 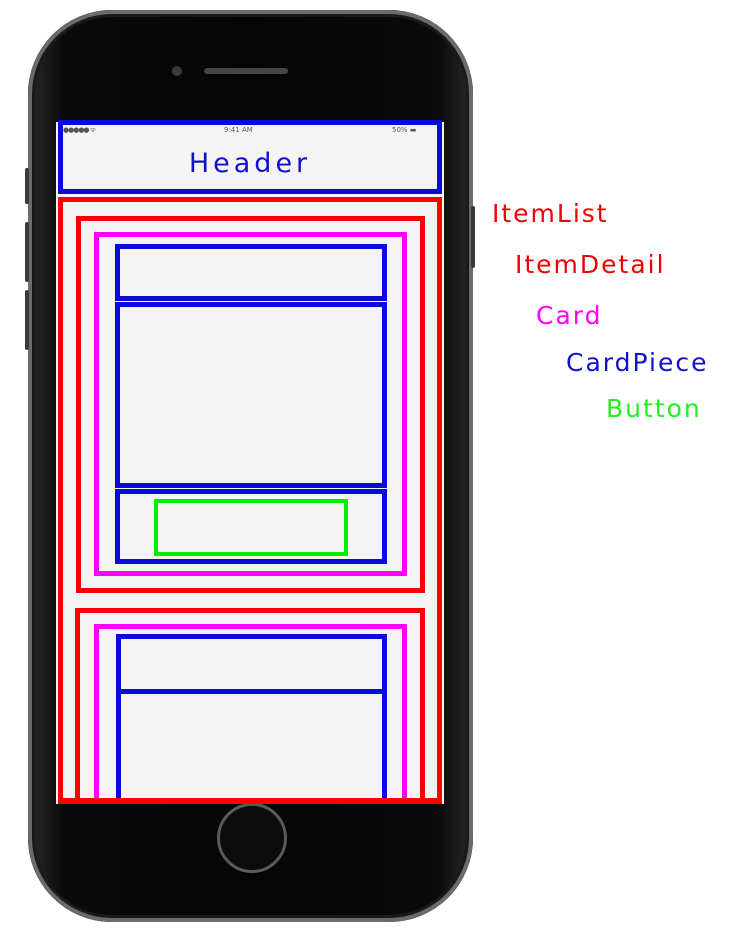 What do you see at coordinates (27, 252) in the screenshot?
I see `volume-up-button` at bounding box center [27, 252].